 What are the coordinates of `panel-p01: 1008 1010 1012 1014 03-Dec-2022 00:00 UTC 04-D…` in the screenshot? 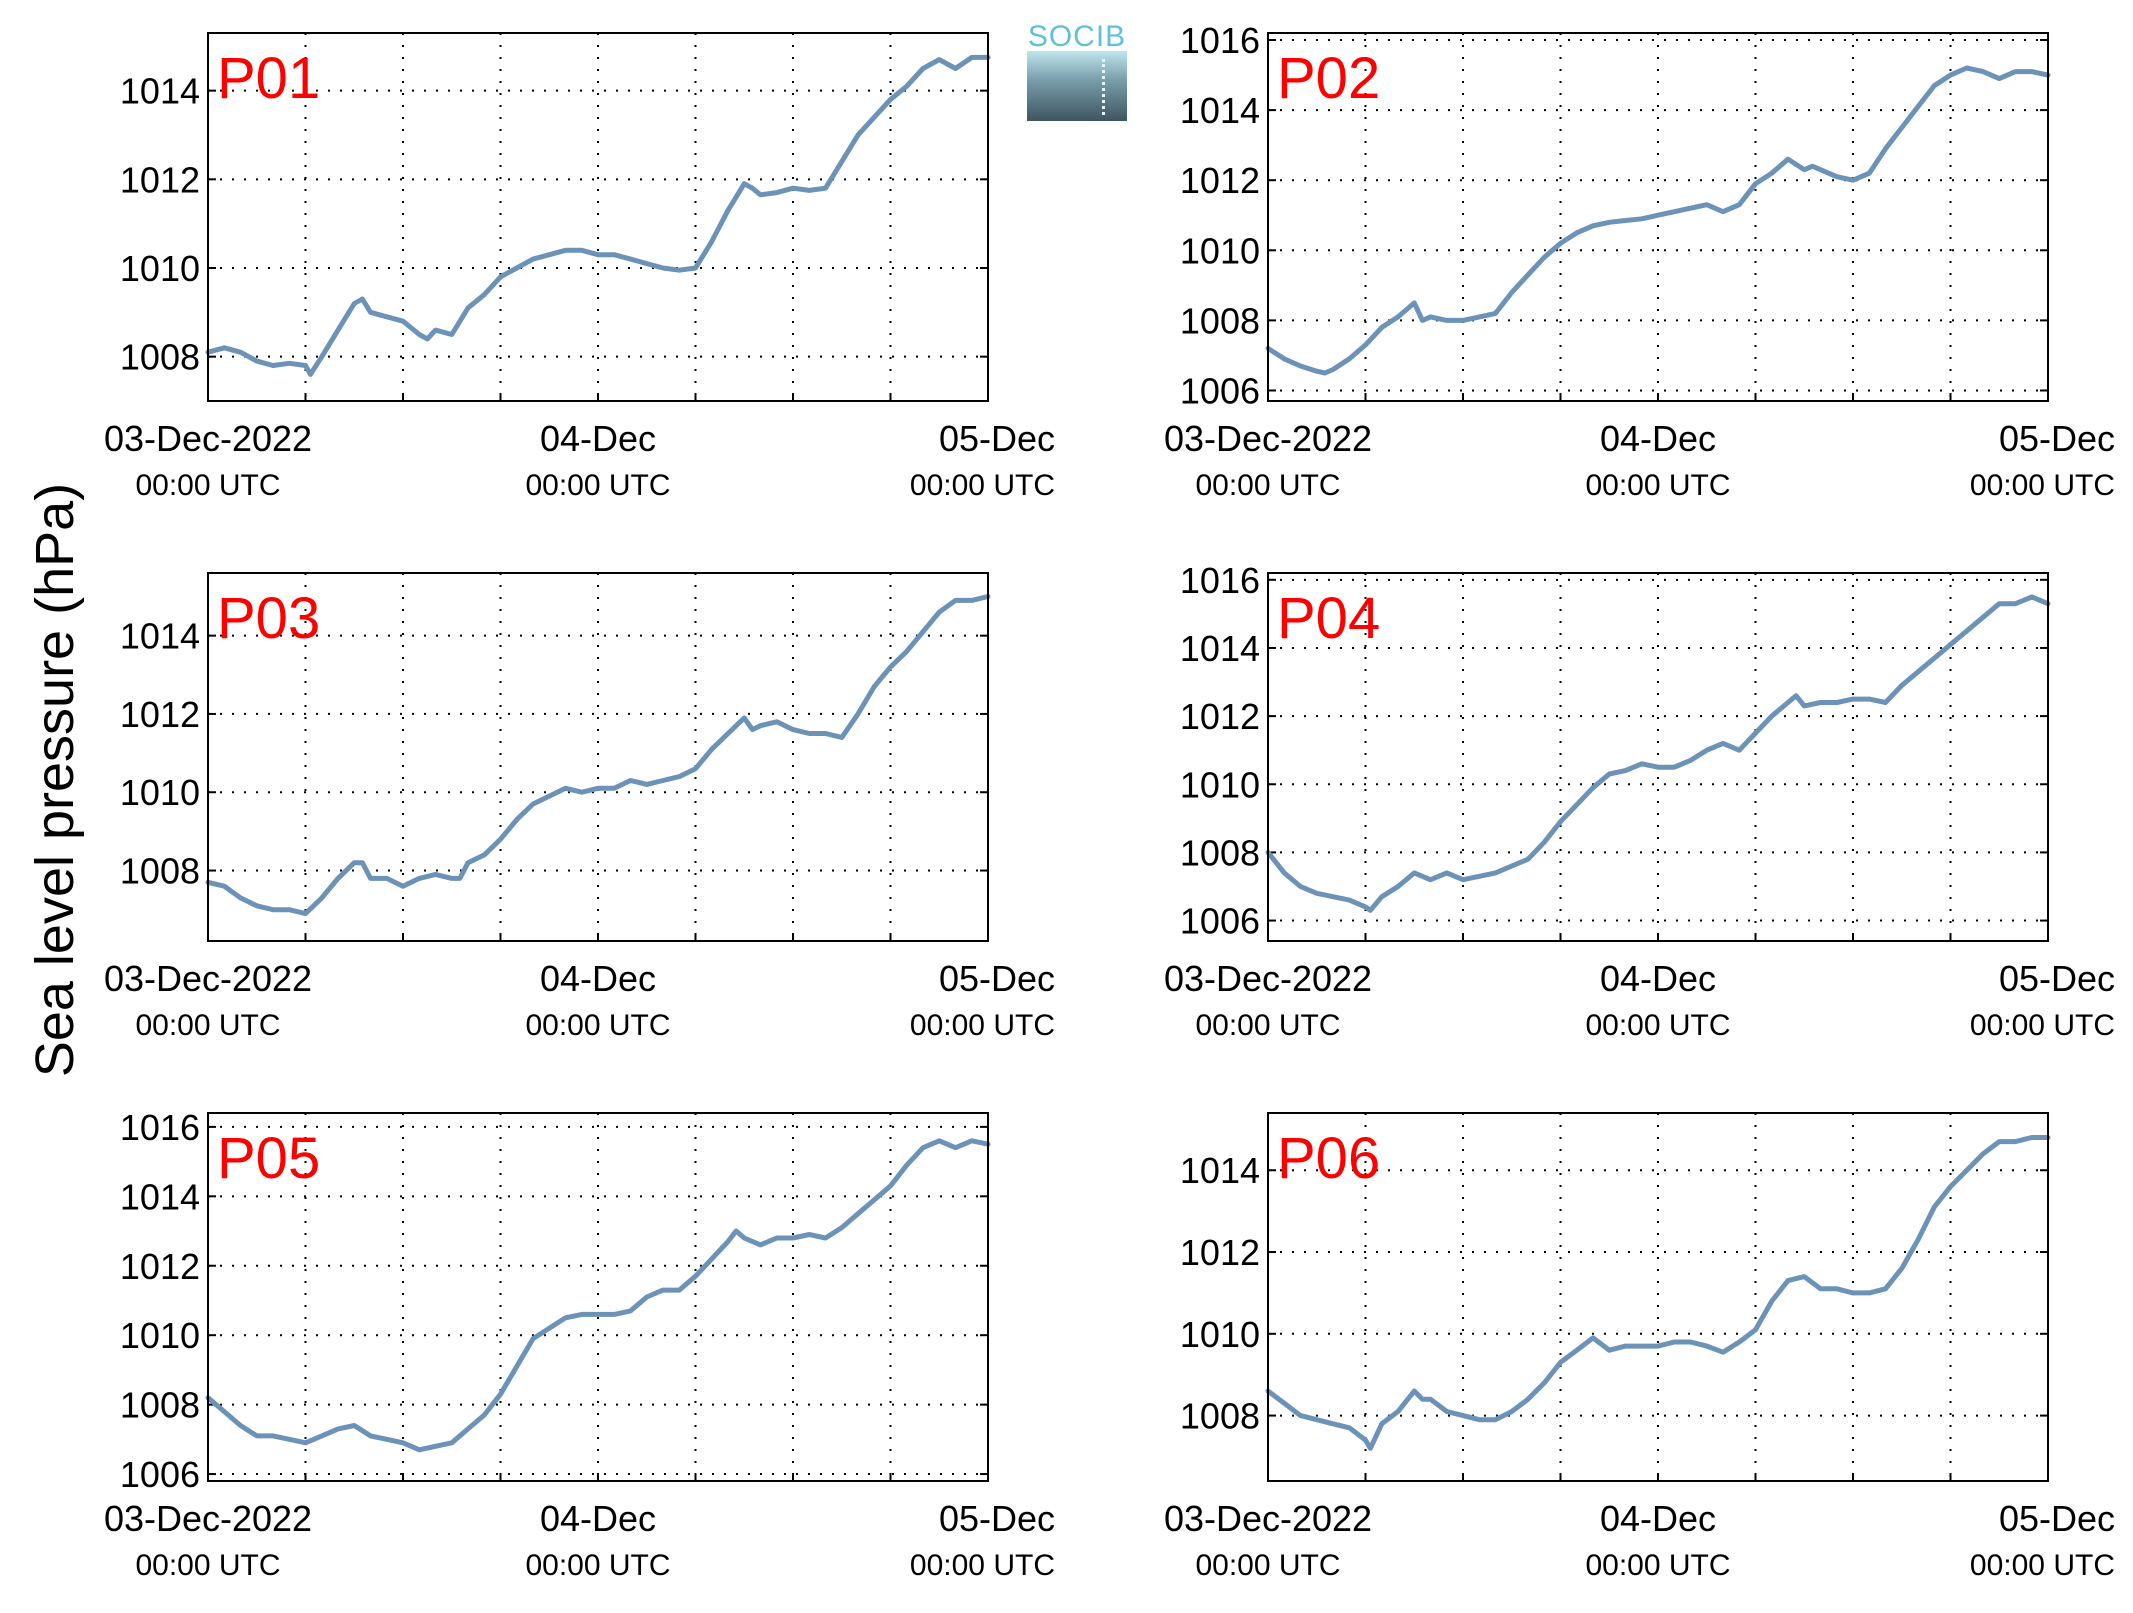 It's located at (579, 267).